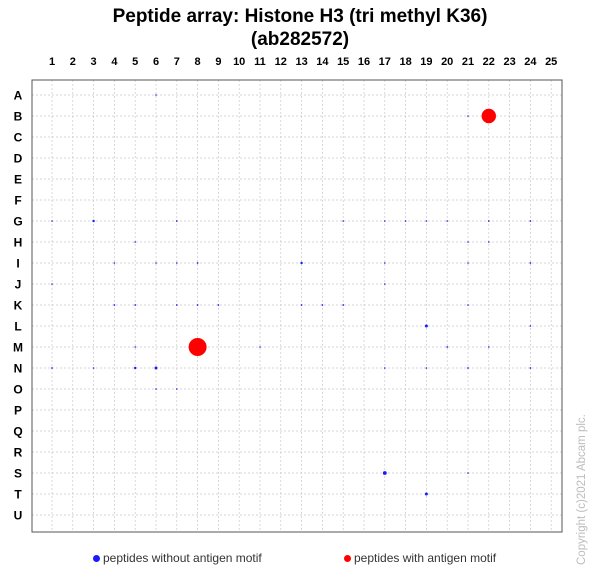 The image size is (600, 577). I want to click on col-label-4: 4, so click(114, 62).